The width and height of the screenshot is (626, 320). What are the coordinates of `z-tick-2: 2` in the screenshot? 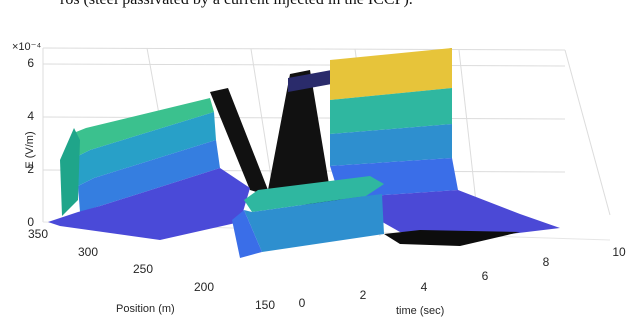 It's located at (30, 169).